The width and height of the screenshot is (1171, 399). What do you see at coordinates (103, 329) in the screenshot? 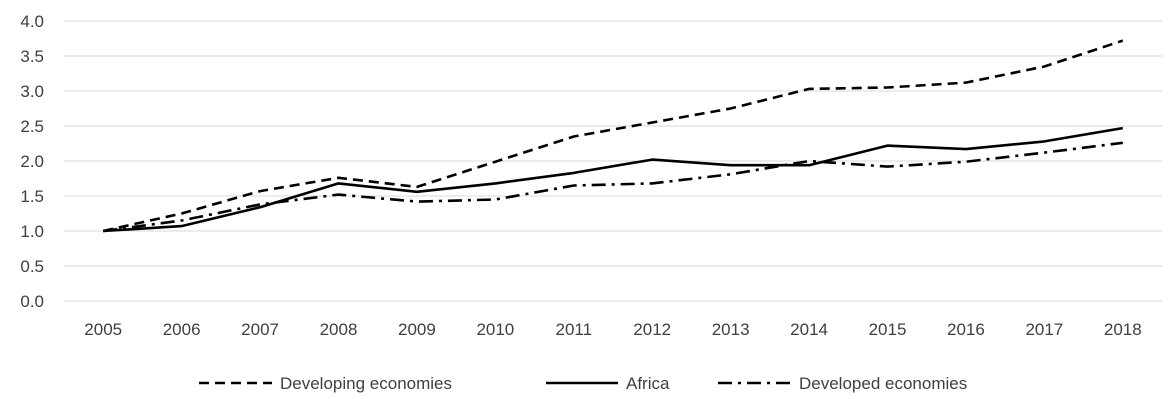
I see `x-tick-label: 2005` at bounding box center [103, 329].